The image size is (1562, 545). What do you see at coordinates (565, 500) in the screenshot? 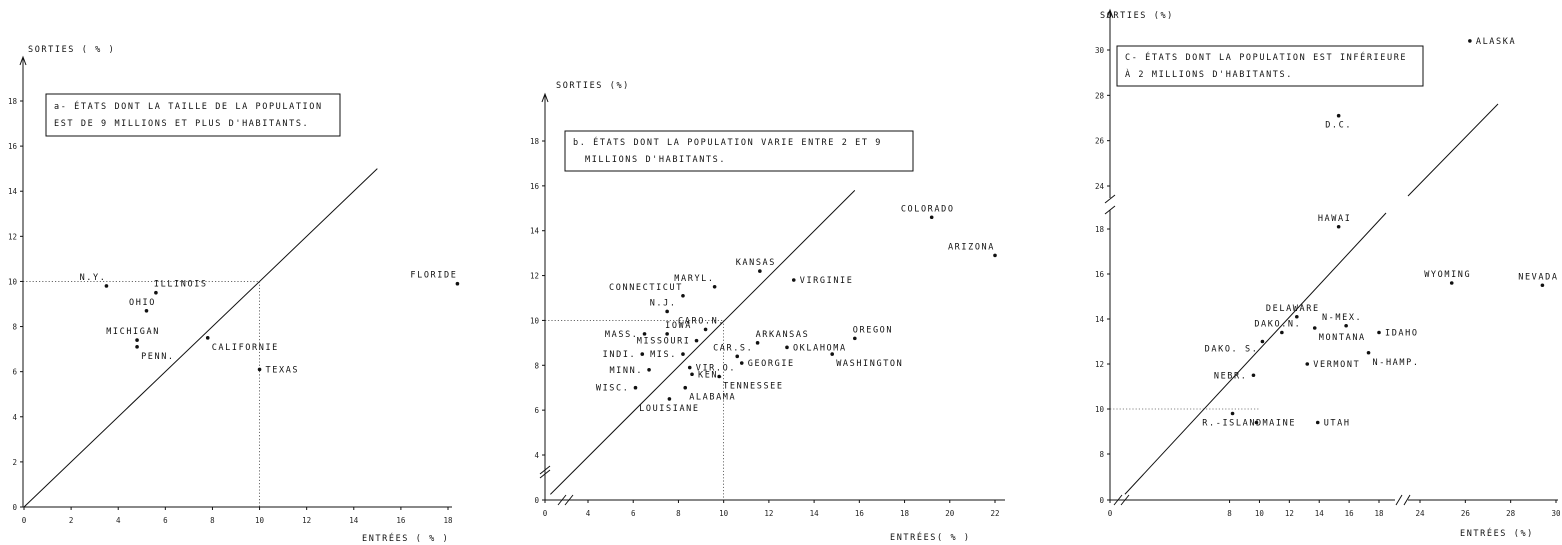
I see `panel-b-x-break` at bounding box center [565, 500].